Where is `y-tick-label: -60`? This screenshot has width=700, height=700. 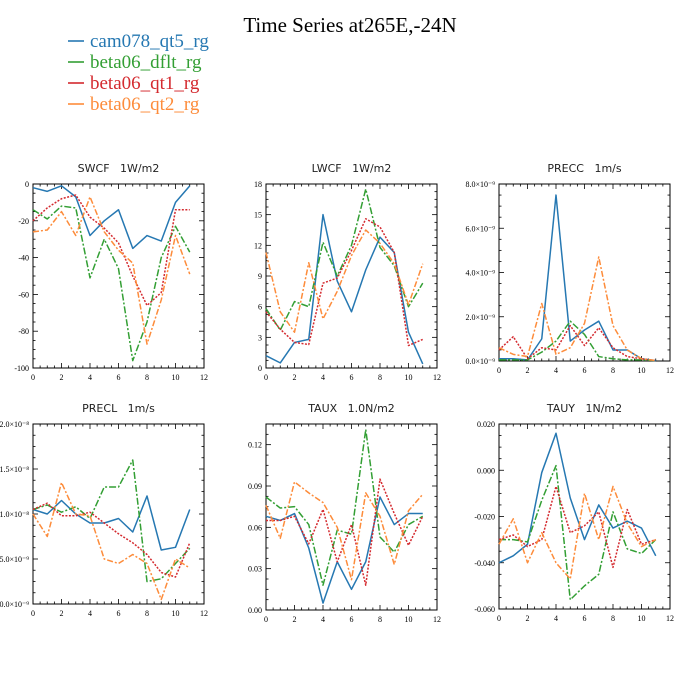 y-tick-label: -60 is located at coordinates (23, 294).